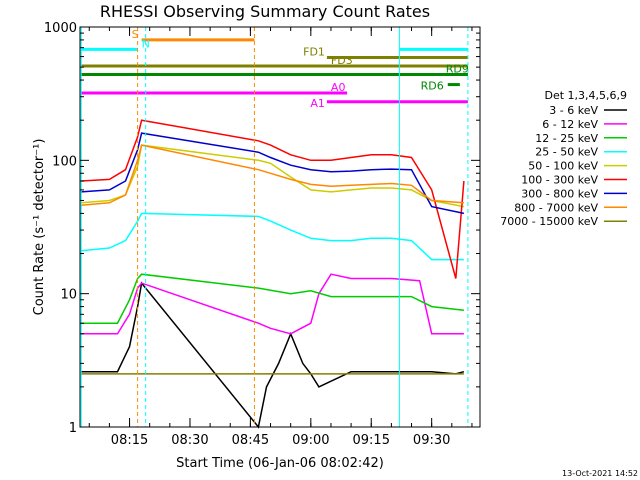 Image resolution: width=640 pixels, height=480 pixels. What do you see at coordinates (573, 110) in the screenshot?
I see `legend-entry-label: 3 - 6 keV` at bounding box center [573, 110].